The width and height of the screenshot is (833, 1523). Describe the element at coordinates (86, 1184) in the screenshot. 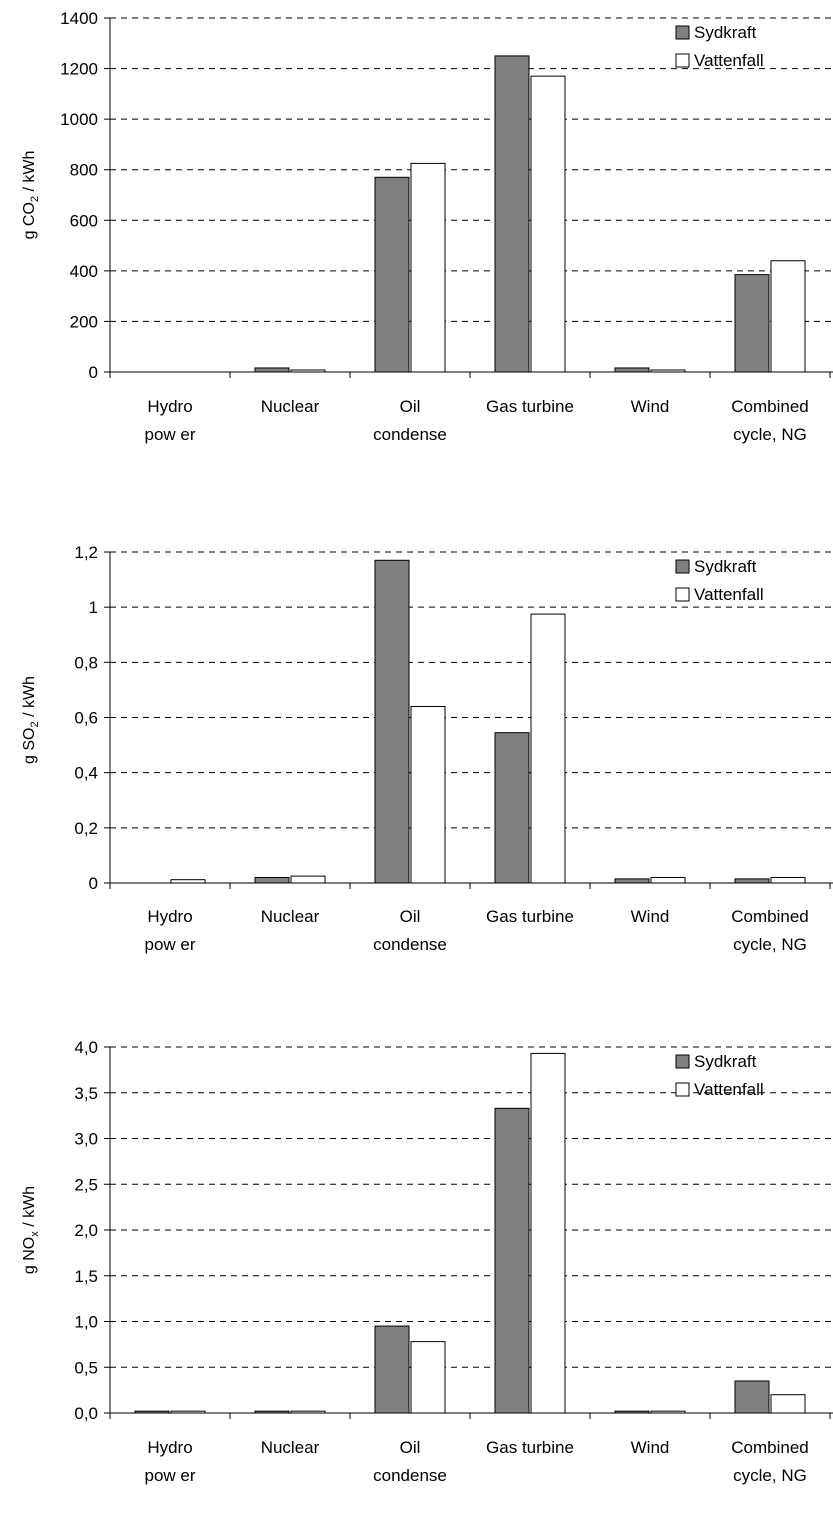

I see `y-tick-label: 2,5` at that location.